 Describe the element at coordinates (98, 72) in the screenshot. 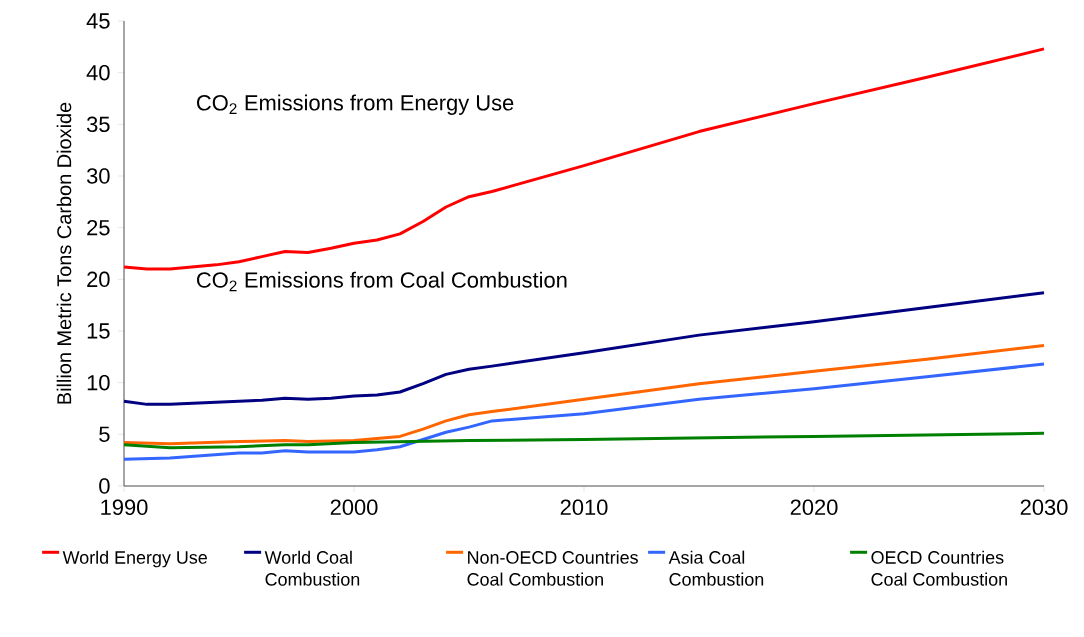

I see `y-tick-label: 40` at that location.